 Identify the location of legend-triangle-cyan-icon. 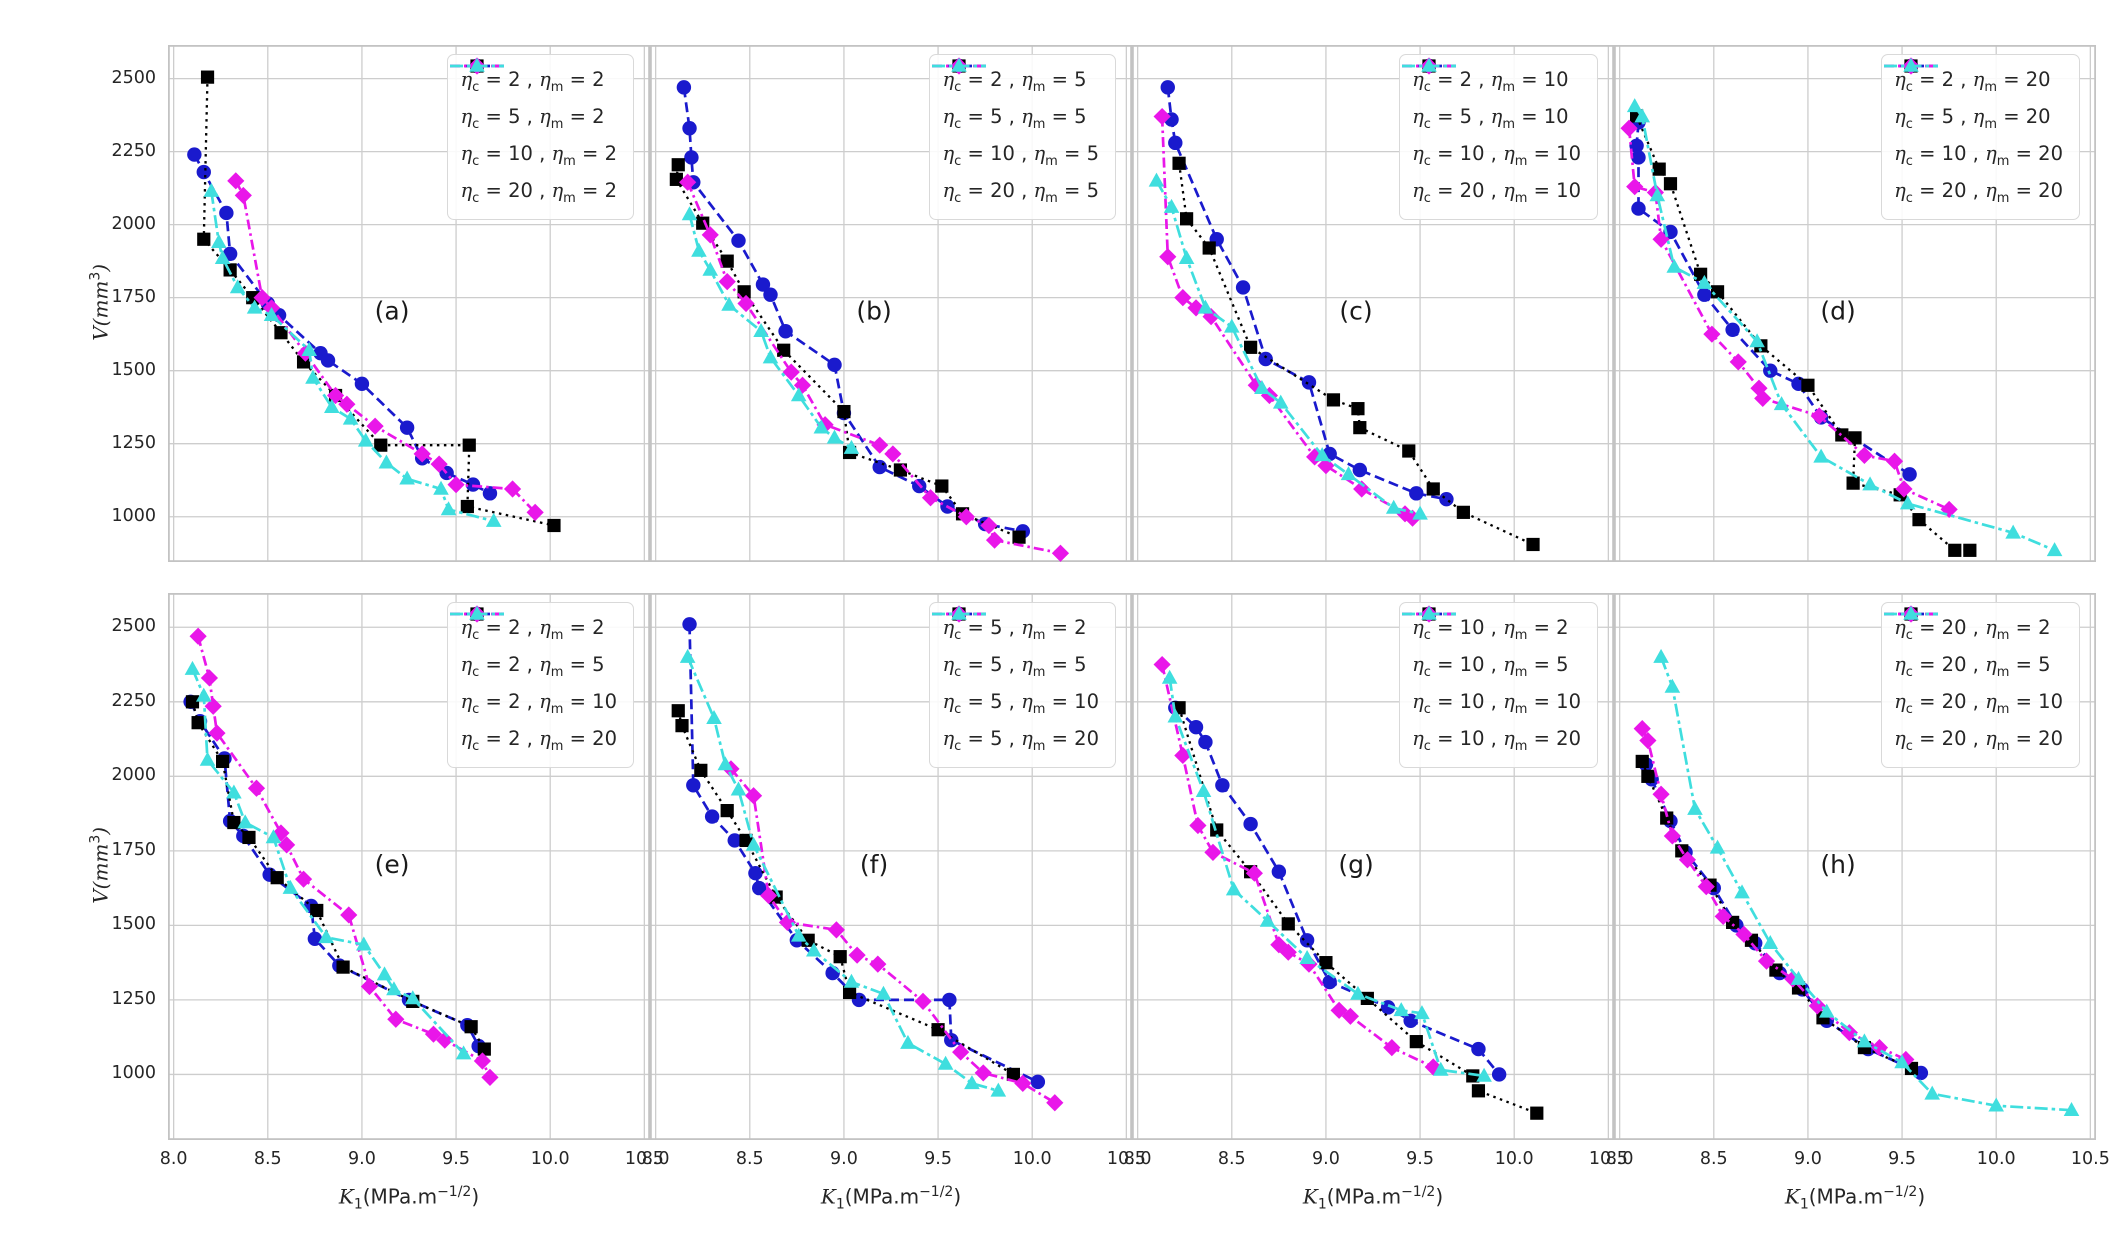
(1429, 64).